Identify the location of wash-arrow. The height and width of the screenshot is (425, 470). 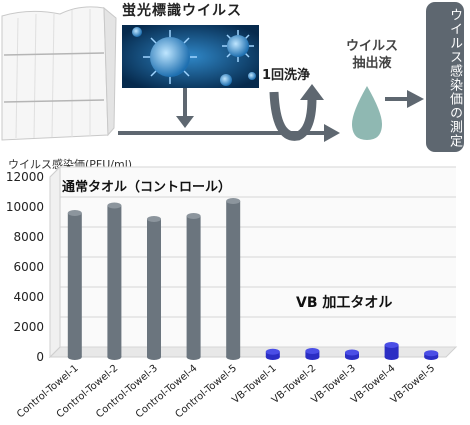
(296, 112).